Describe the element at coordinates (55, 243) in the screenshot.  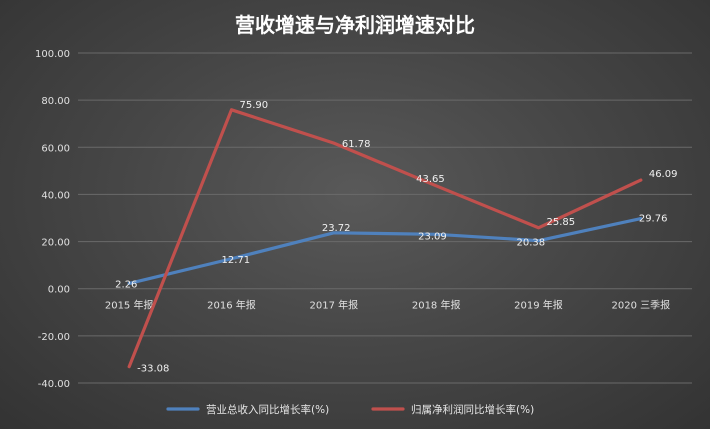
I see `y-tick-label: 20.00` at that location.